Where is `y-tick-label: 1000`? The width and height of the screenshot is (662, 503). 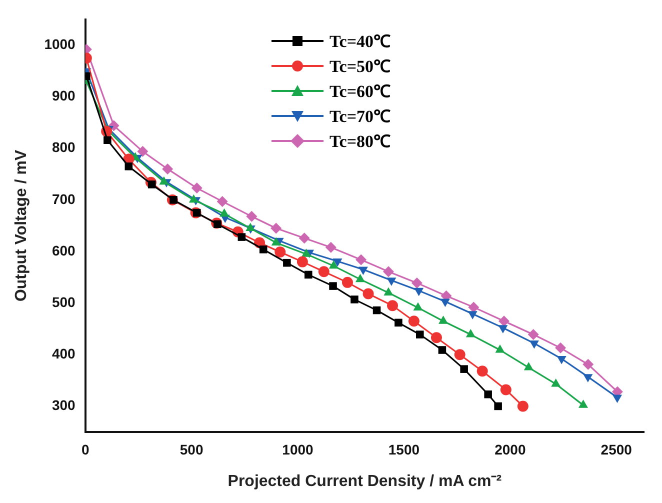
y-tick-label: 1000 is located at coordinates (60, 44).